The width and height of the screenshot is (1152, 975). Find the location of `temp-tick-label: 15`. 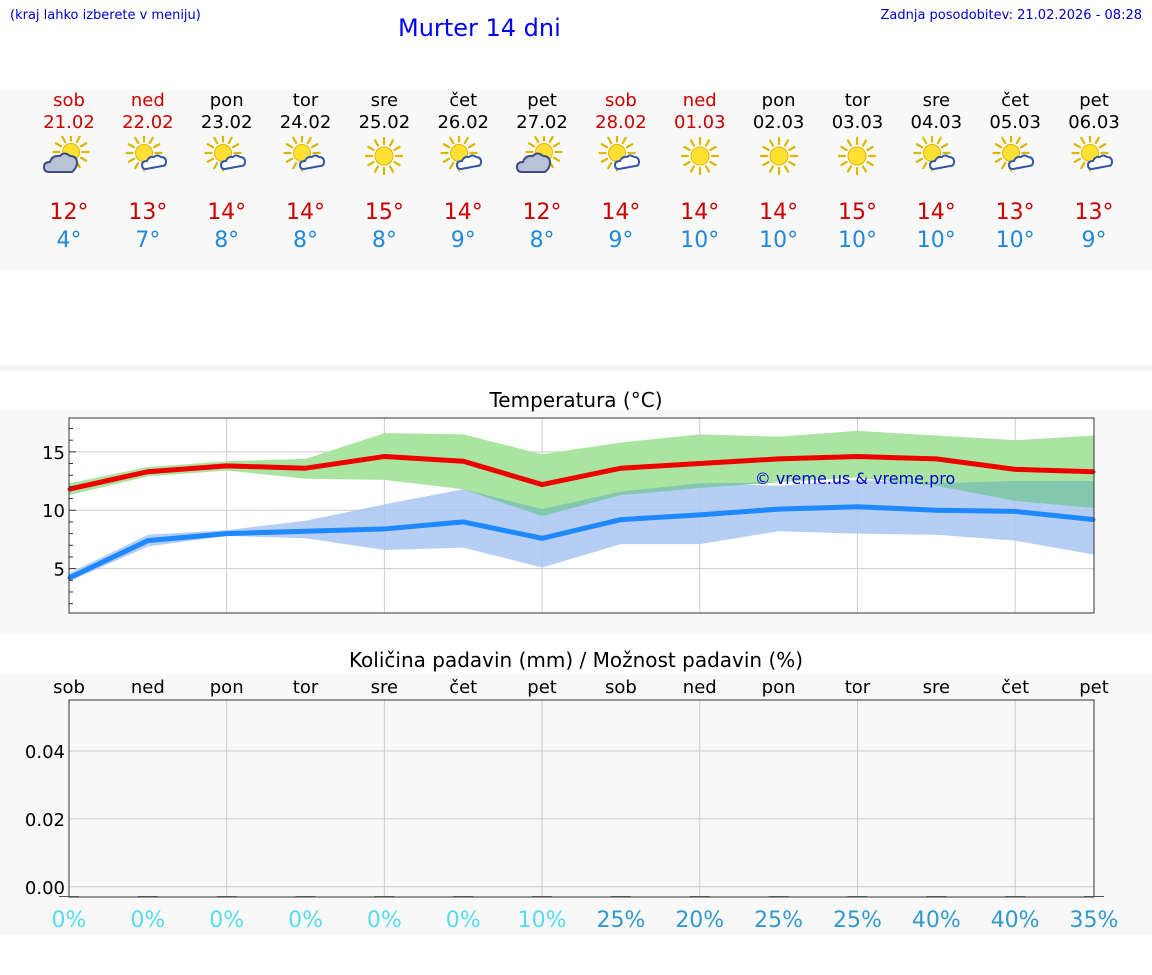

temp-tick-label: 15 is located at coordinates (53, 453).